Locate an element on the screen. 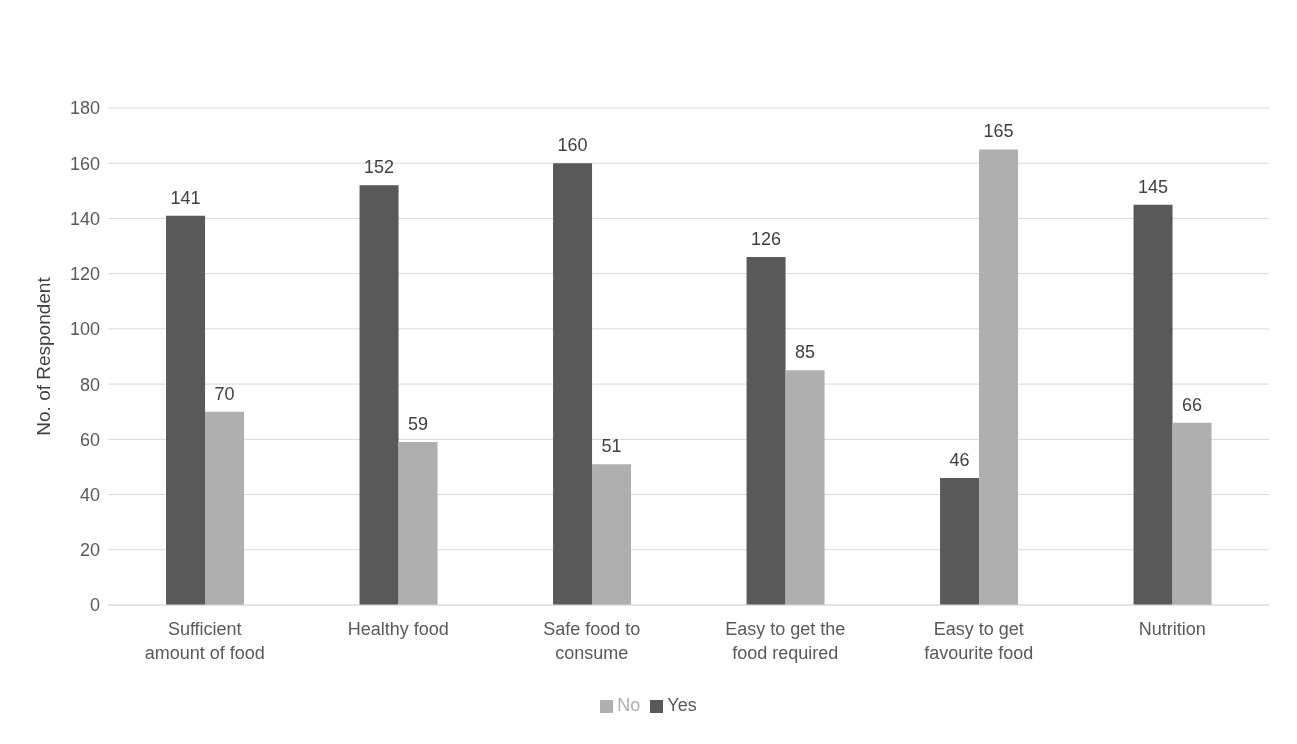 This screenshot has width=1297, height=744. data-label: 160 is located at coordinates (572, 145).